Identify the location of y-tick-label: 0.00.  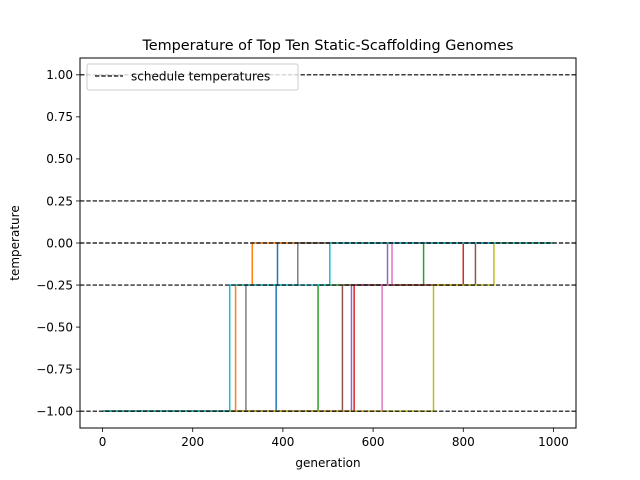
(59, 243).